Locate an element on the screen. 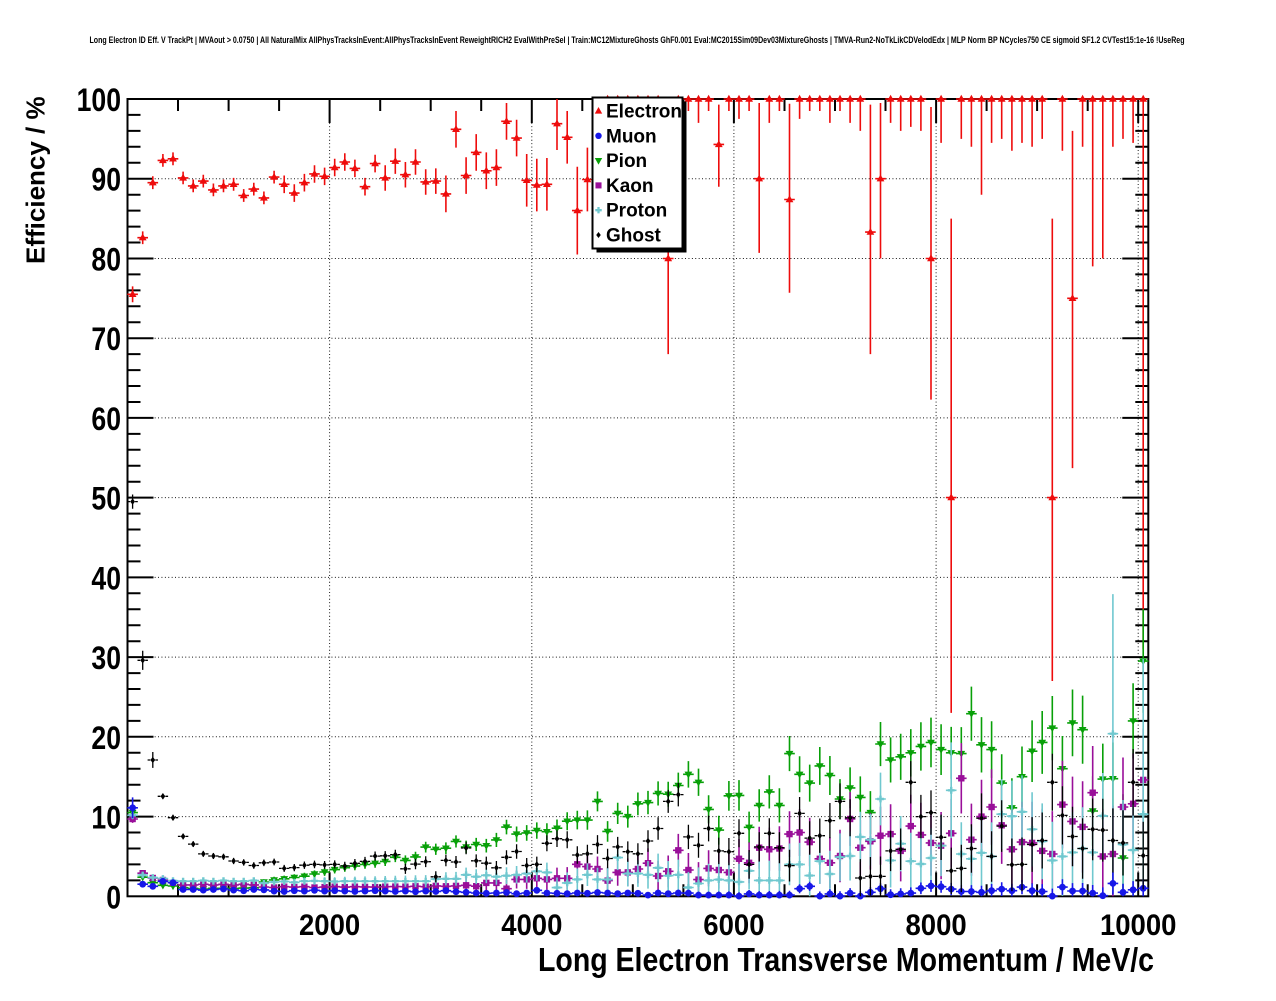 Image resolution: width=1276 pixels, height=1001 pixels. svg-text: Proton is located at coordinates (636, 211).